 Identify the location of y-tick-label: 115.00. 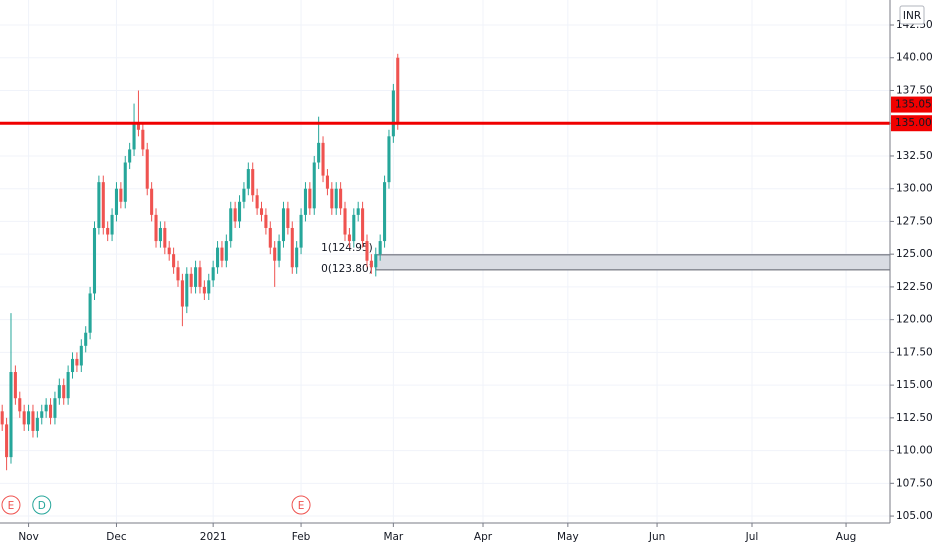
(914, 385).